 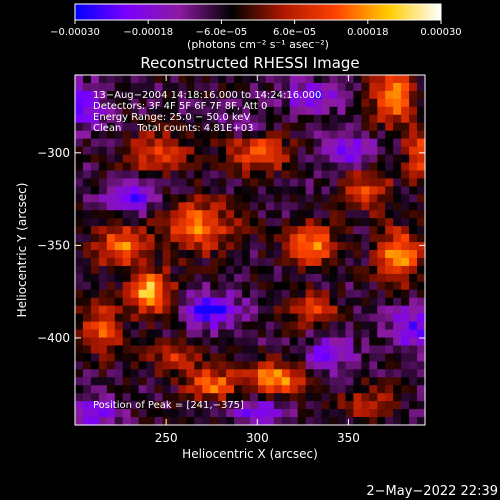 I want to click on annotation-peak: Position of Peak = [241,−375], so click(x=168, y=405).